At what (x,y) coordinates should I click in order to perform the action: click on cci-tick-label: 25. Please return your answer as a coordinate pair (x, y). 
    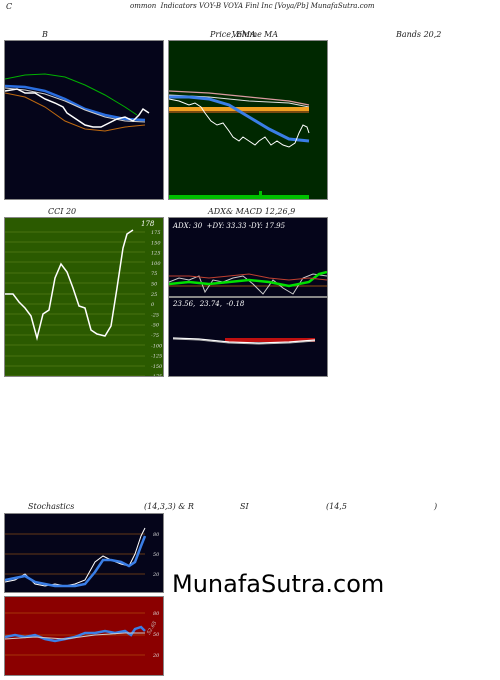
    Looking at the image, I should click on (153, 295).